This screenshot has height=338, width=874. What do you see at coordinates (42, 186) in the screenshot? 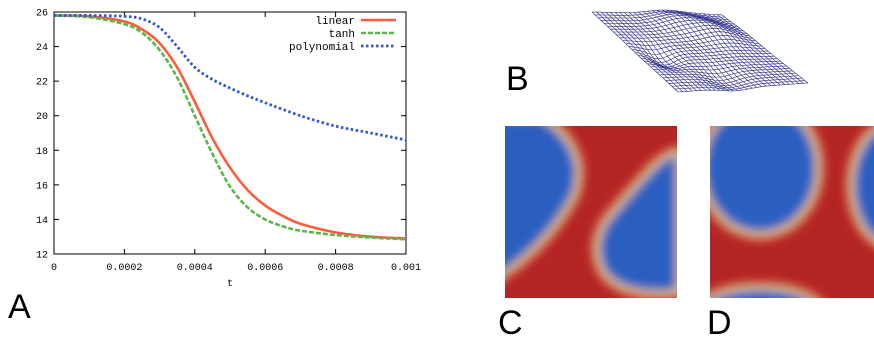
I see `y-tick-label: 16` at bounding box center [42, 186].